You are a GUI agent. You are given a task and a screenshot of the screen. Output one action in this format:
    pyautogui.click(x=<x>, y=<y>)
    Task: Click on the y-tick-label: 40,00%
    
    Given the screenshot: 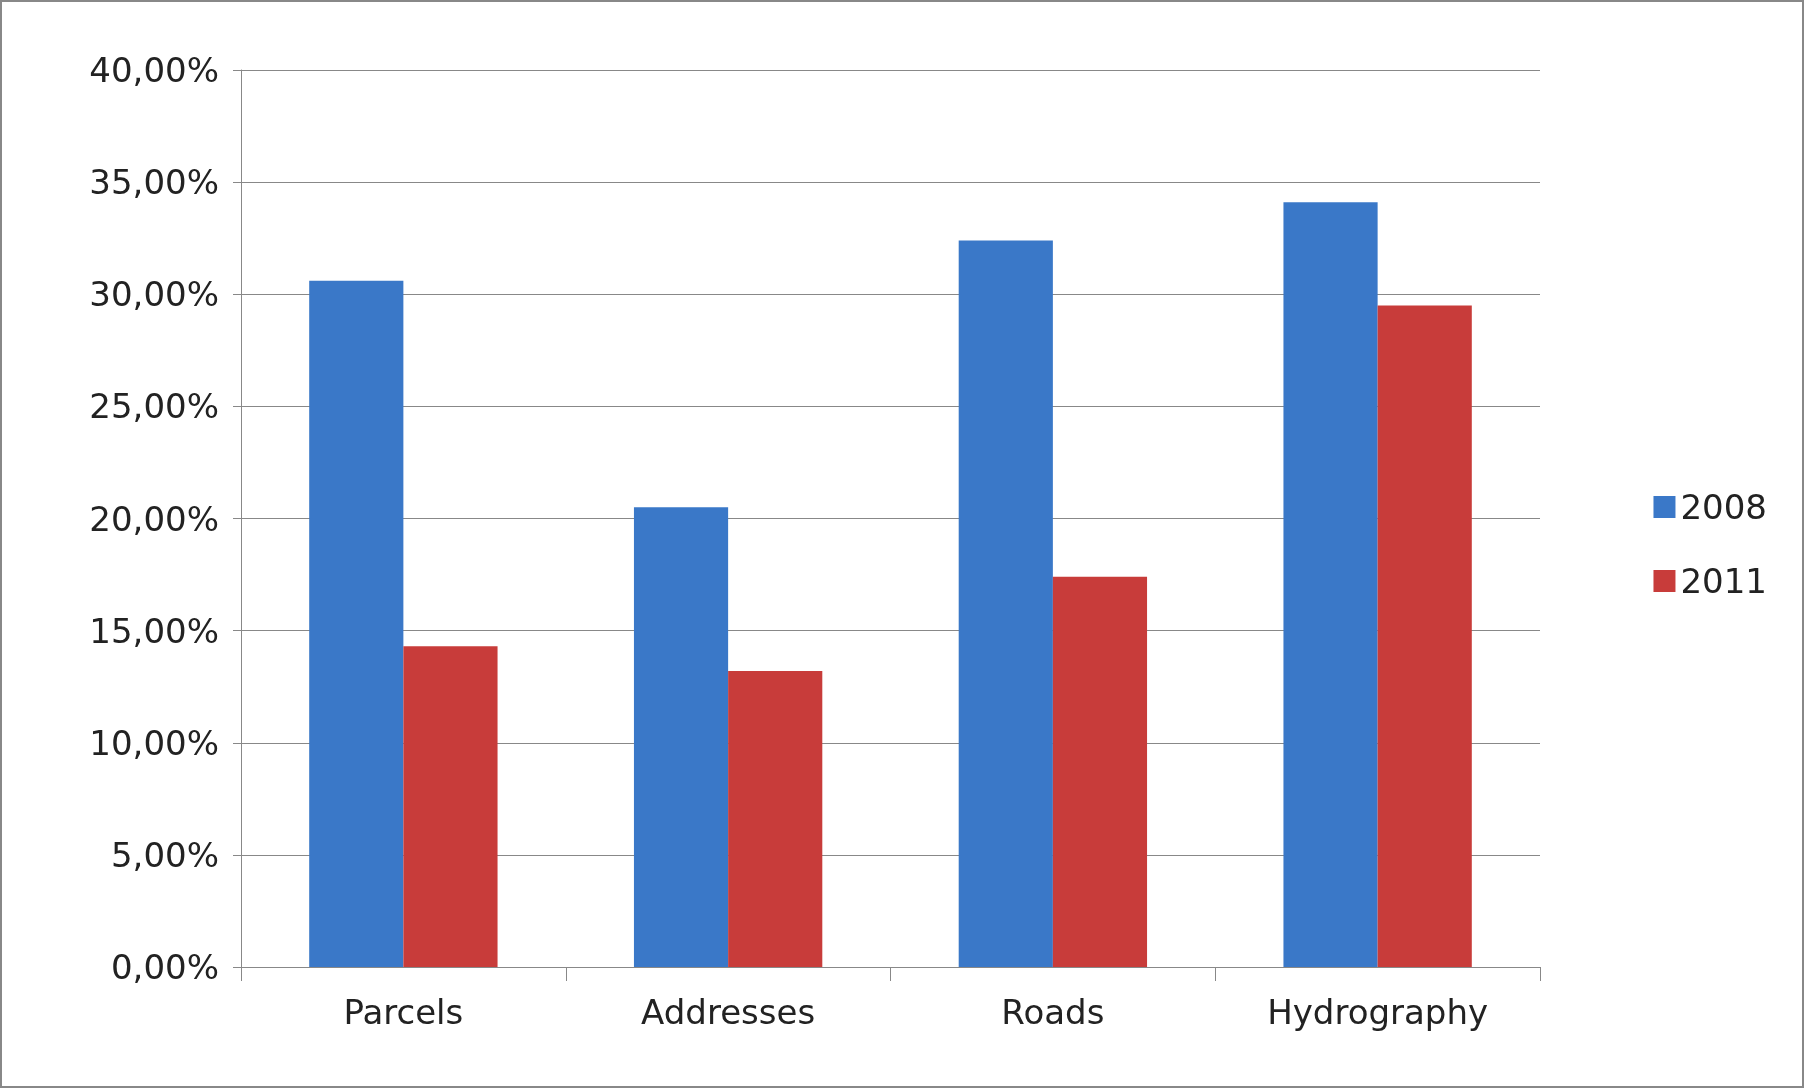 What is the action you would take?
    pyautogui.click(x=154, y=70)
    